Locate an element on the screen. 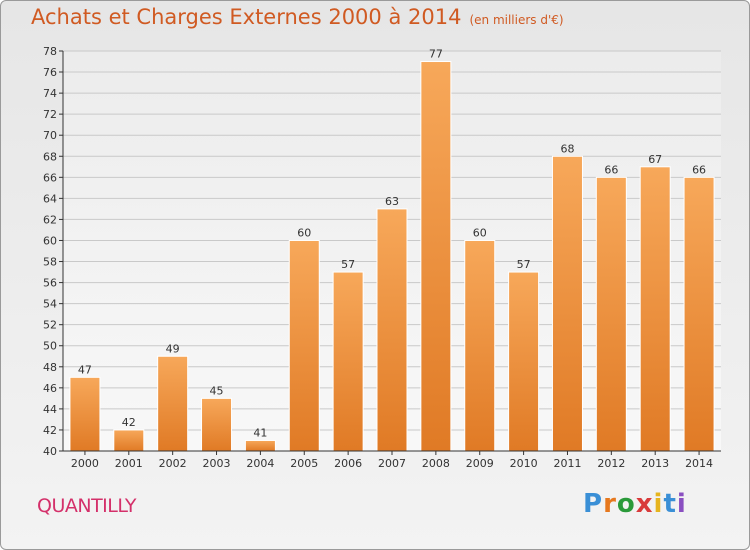 The image size is (750, 550). value-label: 68 is located at coordinates (567, 148).